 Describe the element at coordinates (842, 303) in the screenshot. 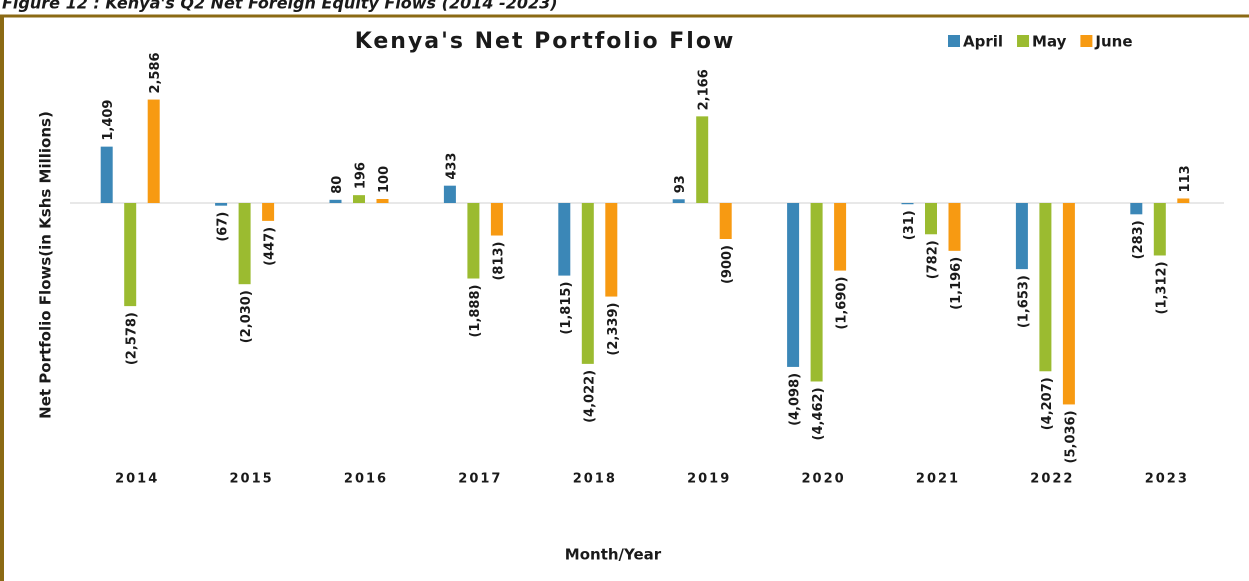

I see `value-label: (1,690)` at that location.